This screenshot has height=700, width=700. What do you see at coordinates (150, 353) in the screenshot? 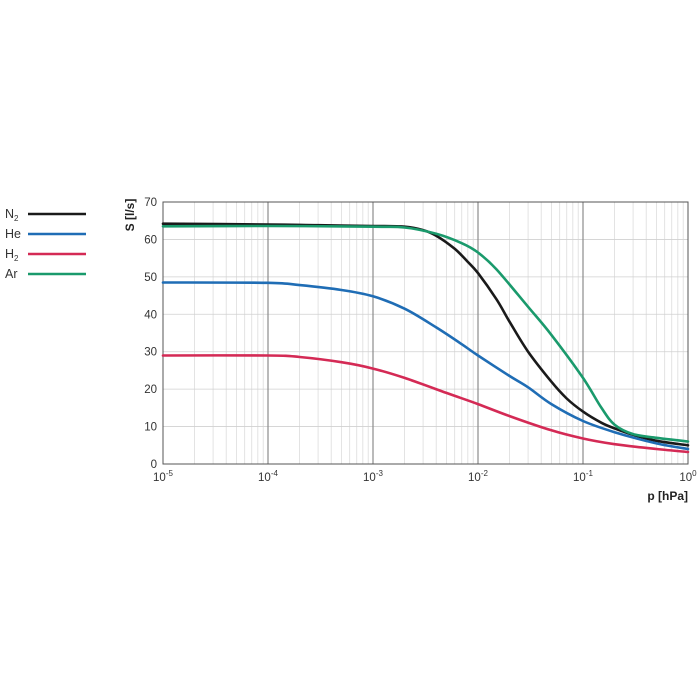
I see `y-tick-label: 30` at bounding box center [150, 353].